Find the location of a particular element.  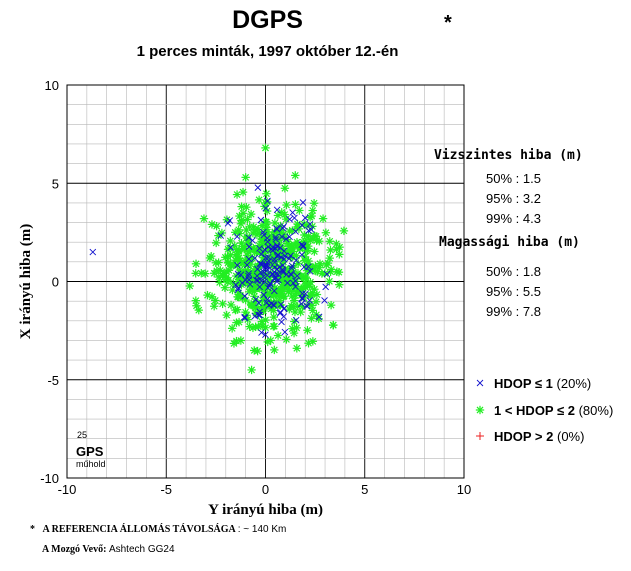

footnote-marker: * is located at coordinates (32, 529).